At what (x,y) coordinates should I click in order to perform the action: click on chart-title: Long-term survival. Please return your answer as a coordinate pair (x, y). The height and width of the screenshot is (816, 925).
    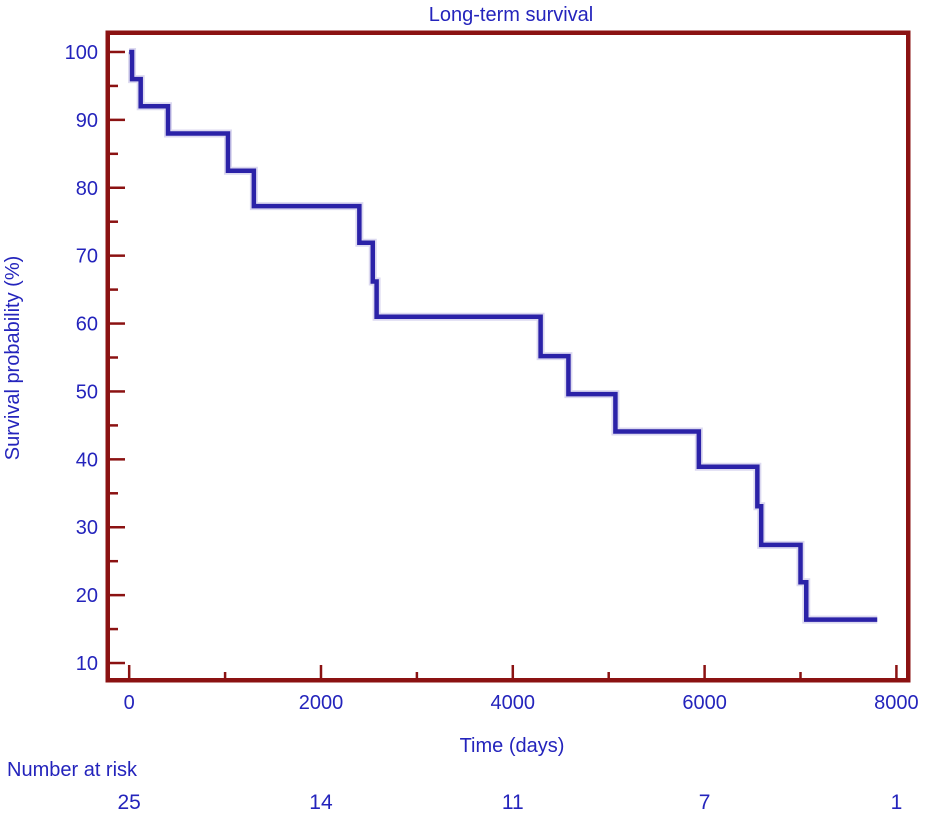
    Looking at the image, I should click on (511, 15).